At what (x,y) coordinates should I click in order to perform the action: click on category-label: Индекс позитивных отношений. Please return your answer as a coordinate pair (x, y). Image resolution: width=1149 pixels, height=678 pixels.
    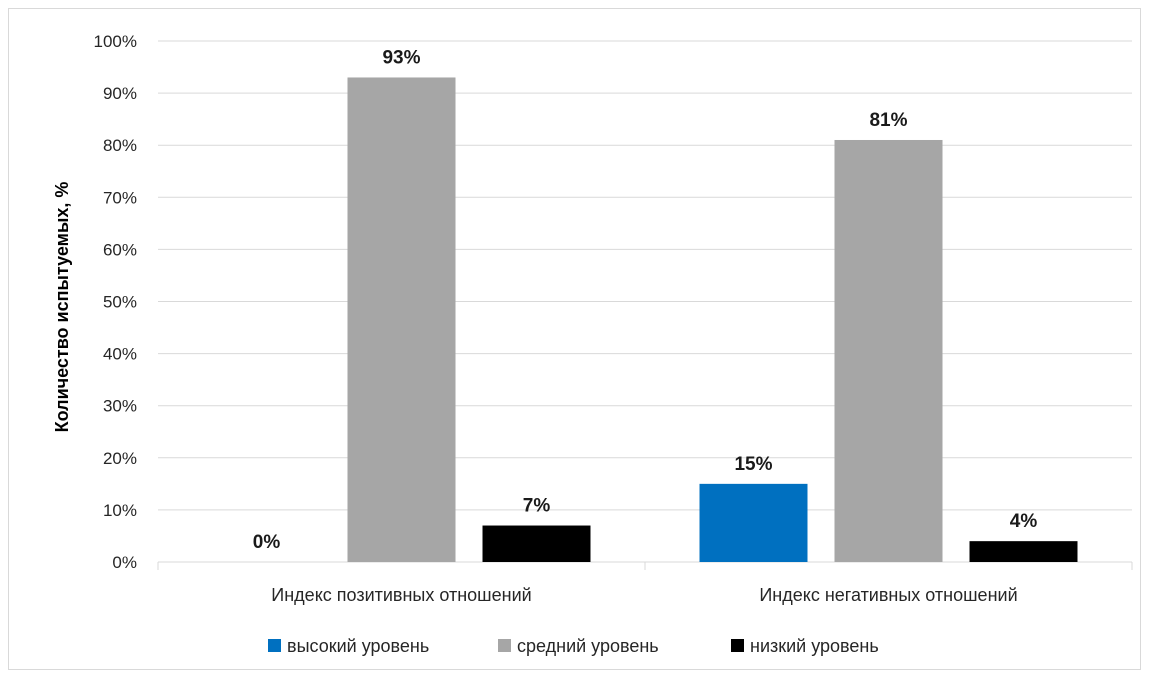
    Looking at the image, I should click on (401, 595).